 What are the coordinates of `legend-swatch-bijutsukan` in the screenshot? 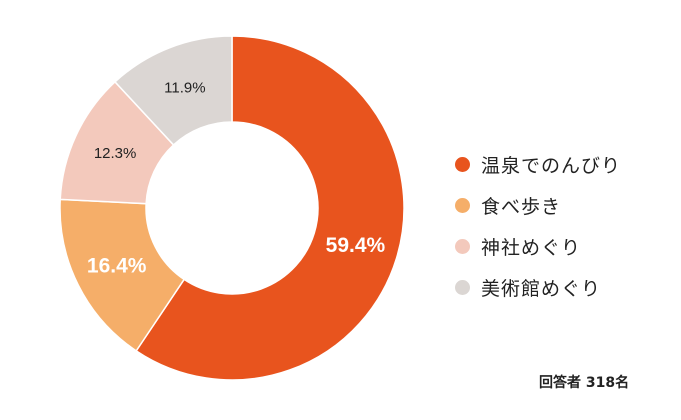 It's located at (462, 287).